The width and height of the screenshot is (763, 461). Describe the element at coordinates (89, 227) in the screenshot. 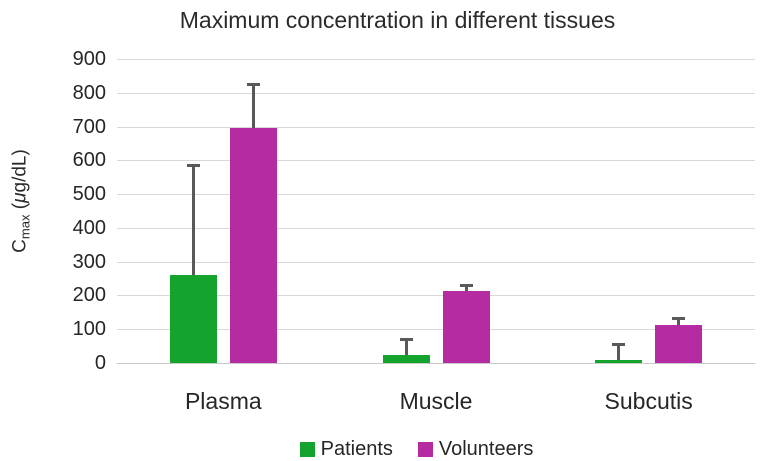

I see `y-tick-400: 400` at that location.